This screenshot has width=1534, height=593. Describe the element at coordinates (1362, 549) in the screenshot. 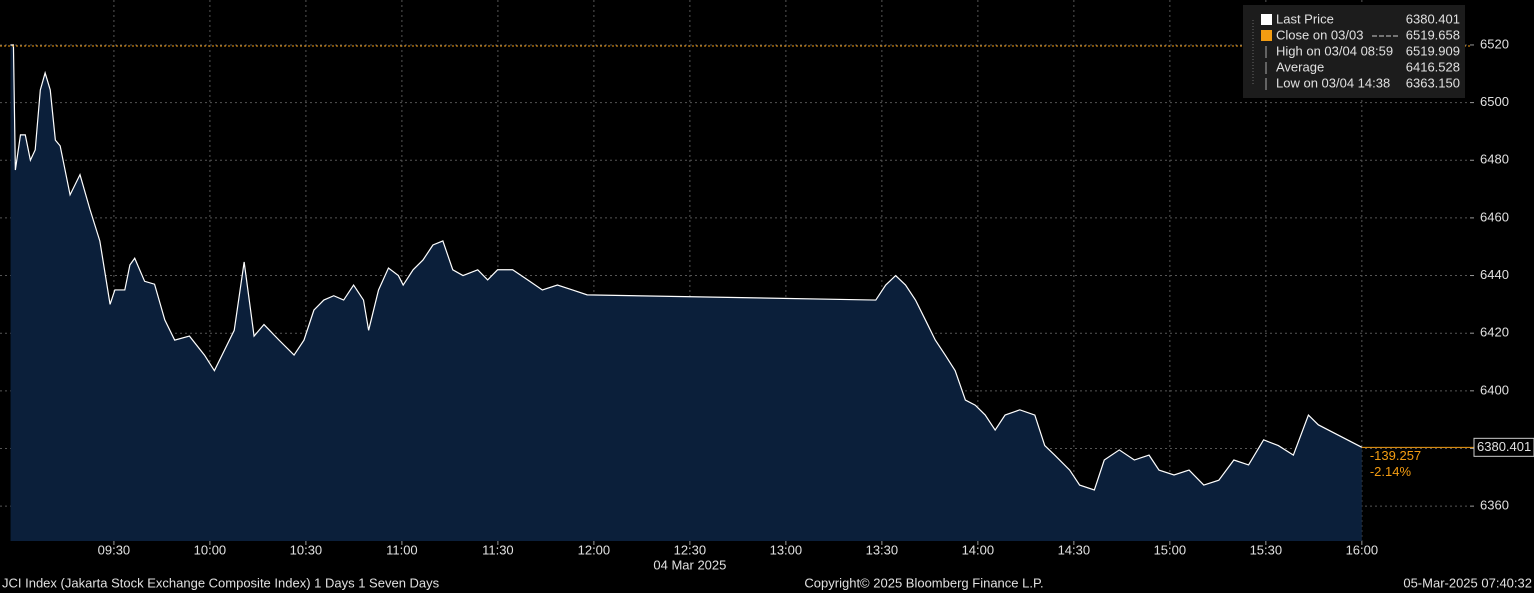

I see `x-tick-label: 16:00` at that location.